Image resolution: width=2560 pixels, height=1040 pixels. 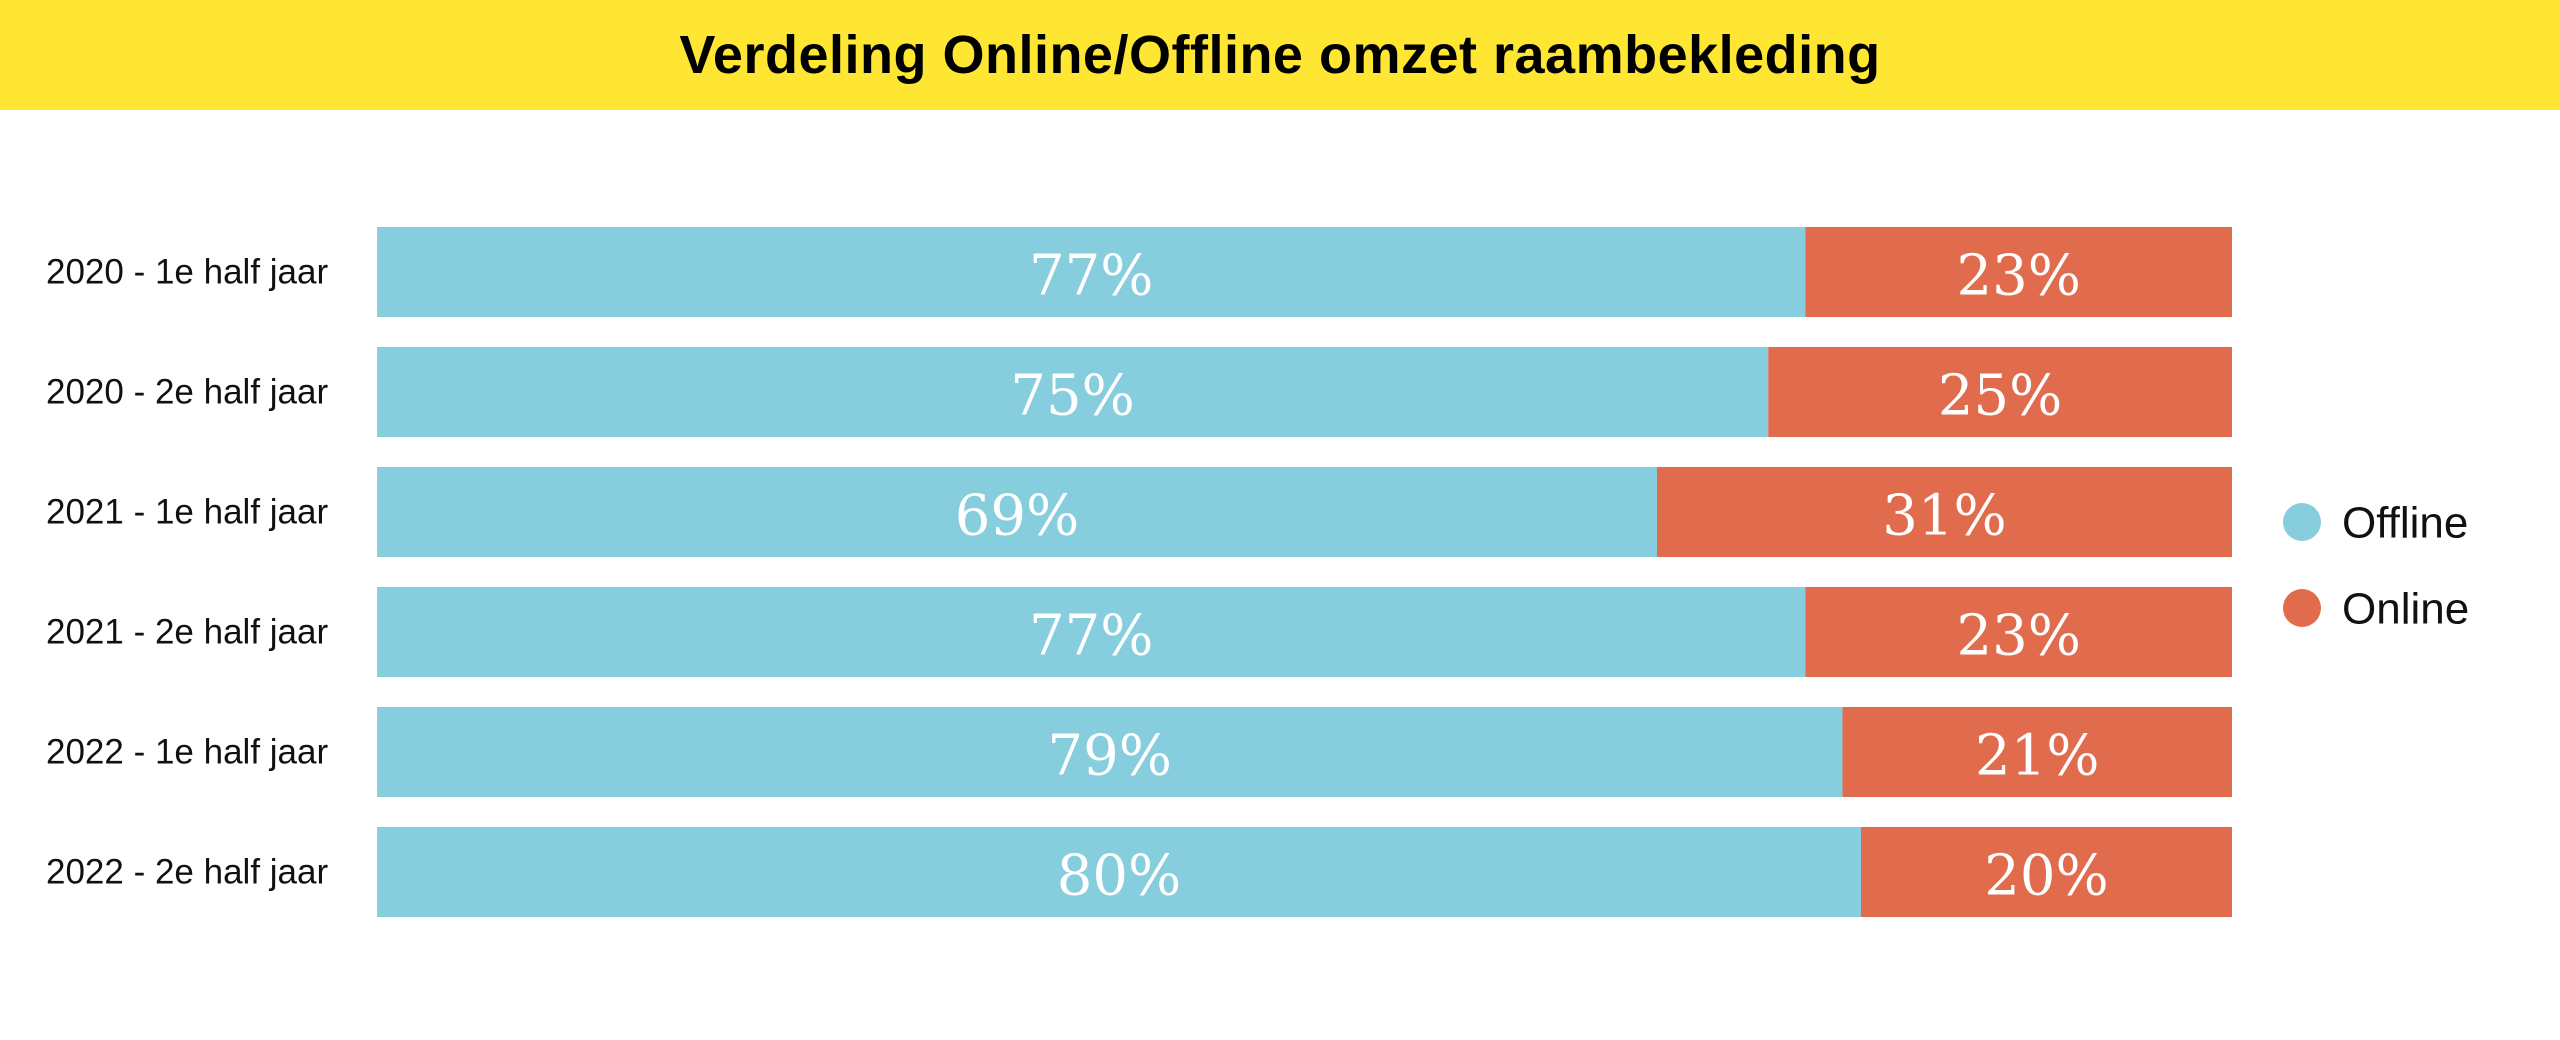 I want to click on data-label-online: 25%, so click(x=2000, y=396).